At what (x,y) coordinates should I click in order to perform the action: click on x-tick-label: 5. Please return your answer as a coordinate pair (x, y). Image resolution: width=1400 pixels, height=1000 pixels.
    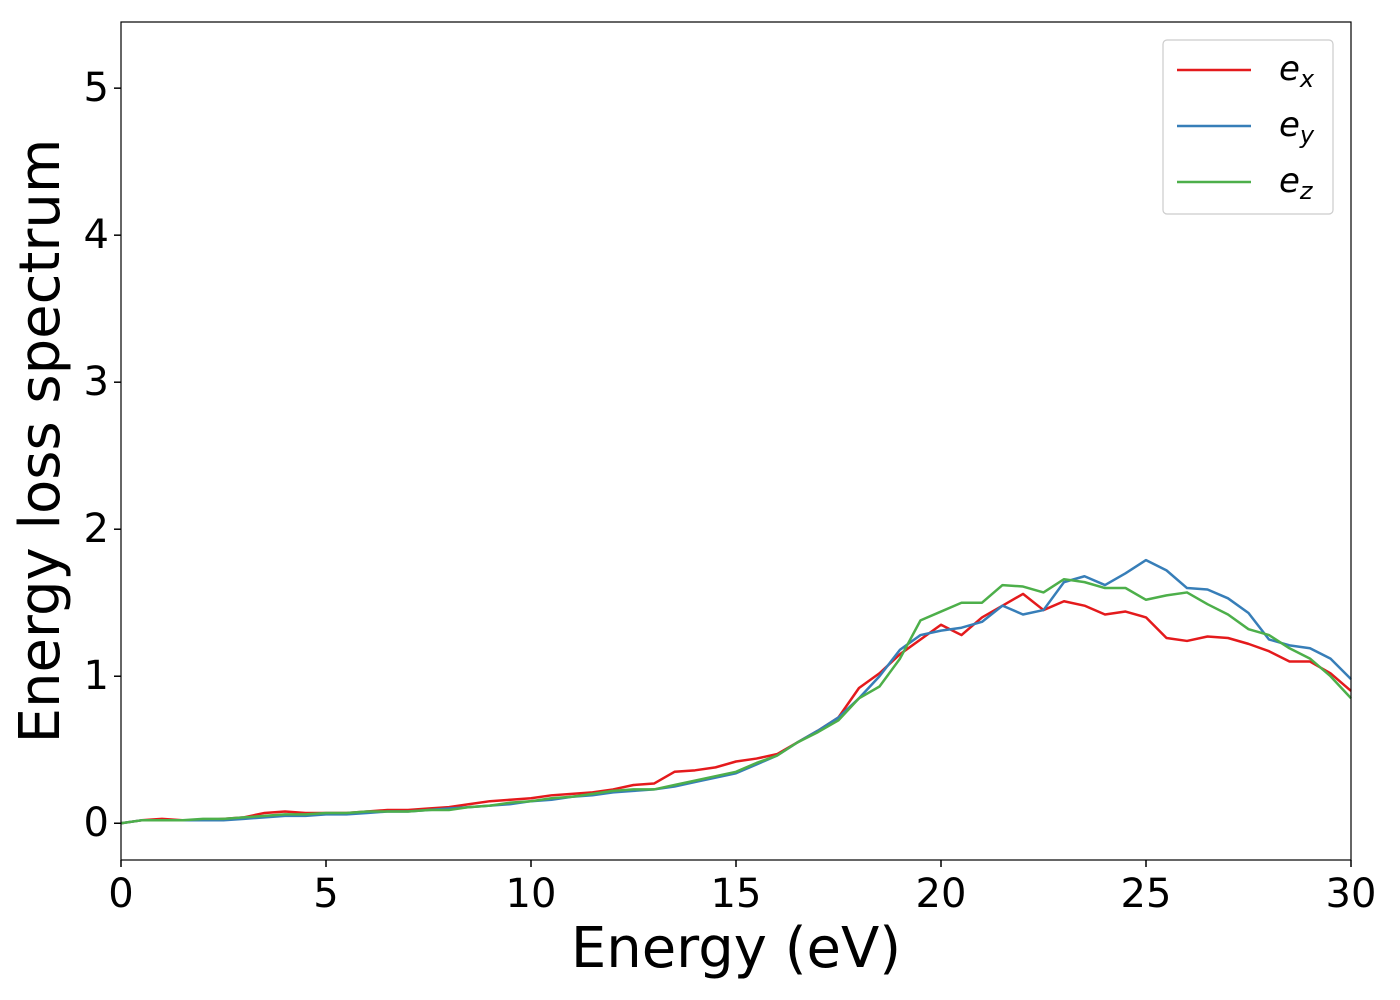
    Looking at the image, I should click on (325, 894).